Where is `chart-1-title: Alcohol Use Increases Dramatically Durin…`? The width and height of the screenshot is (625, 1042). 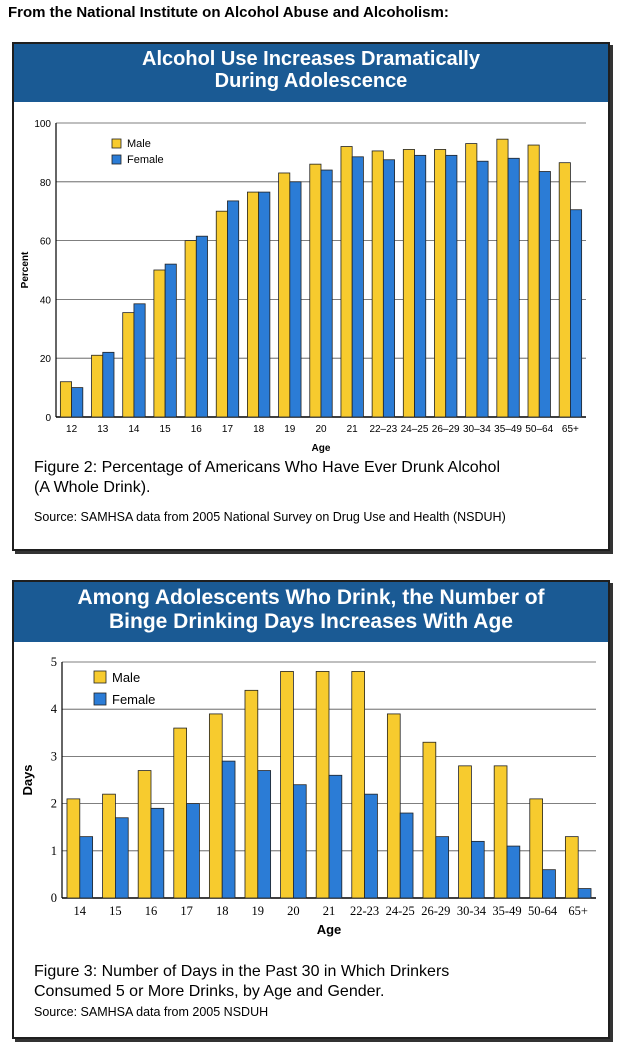
chart-1-title: Alcohol Use Increases Dramatically Durin… is located at coordinates (311, 73).